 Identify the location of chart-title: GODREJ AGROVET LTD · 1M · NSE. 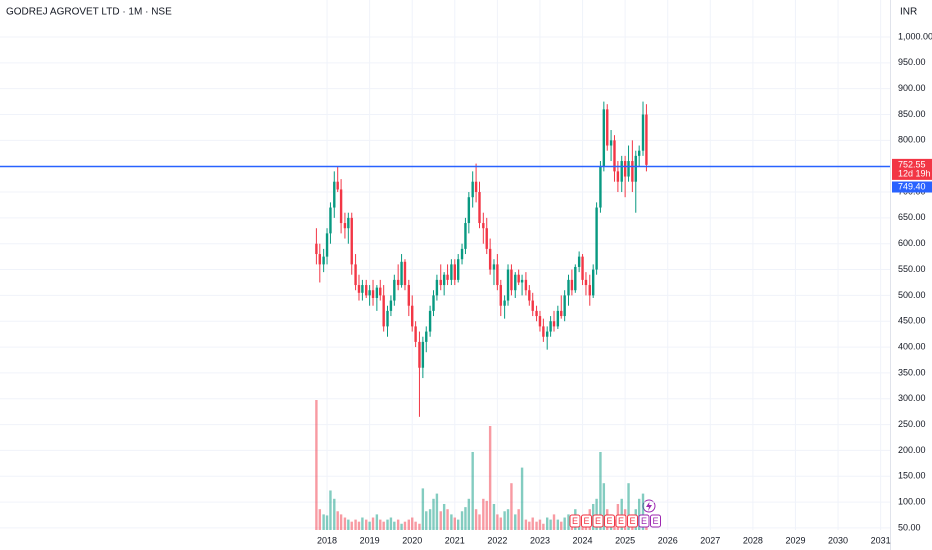
(89, 12).